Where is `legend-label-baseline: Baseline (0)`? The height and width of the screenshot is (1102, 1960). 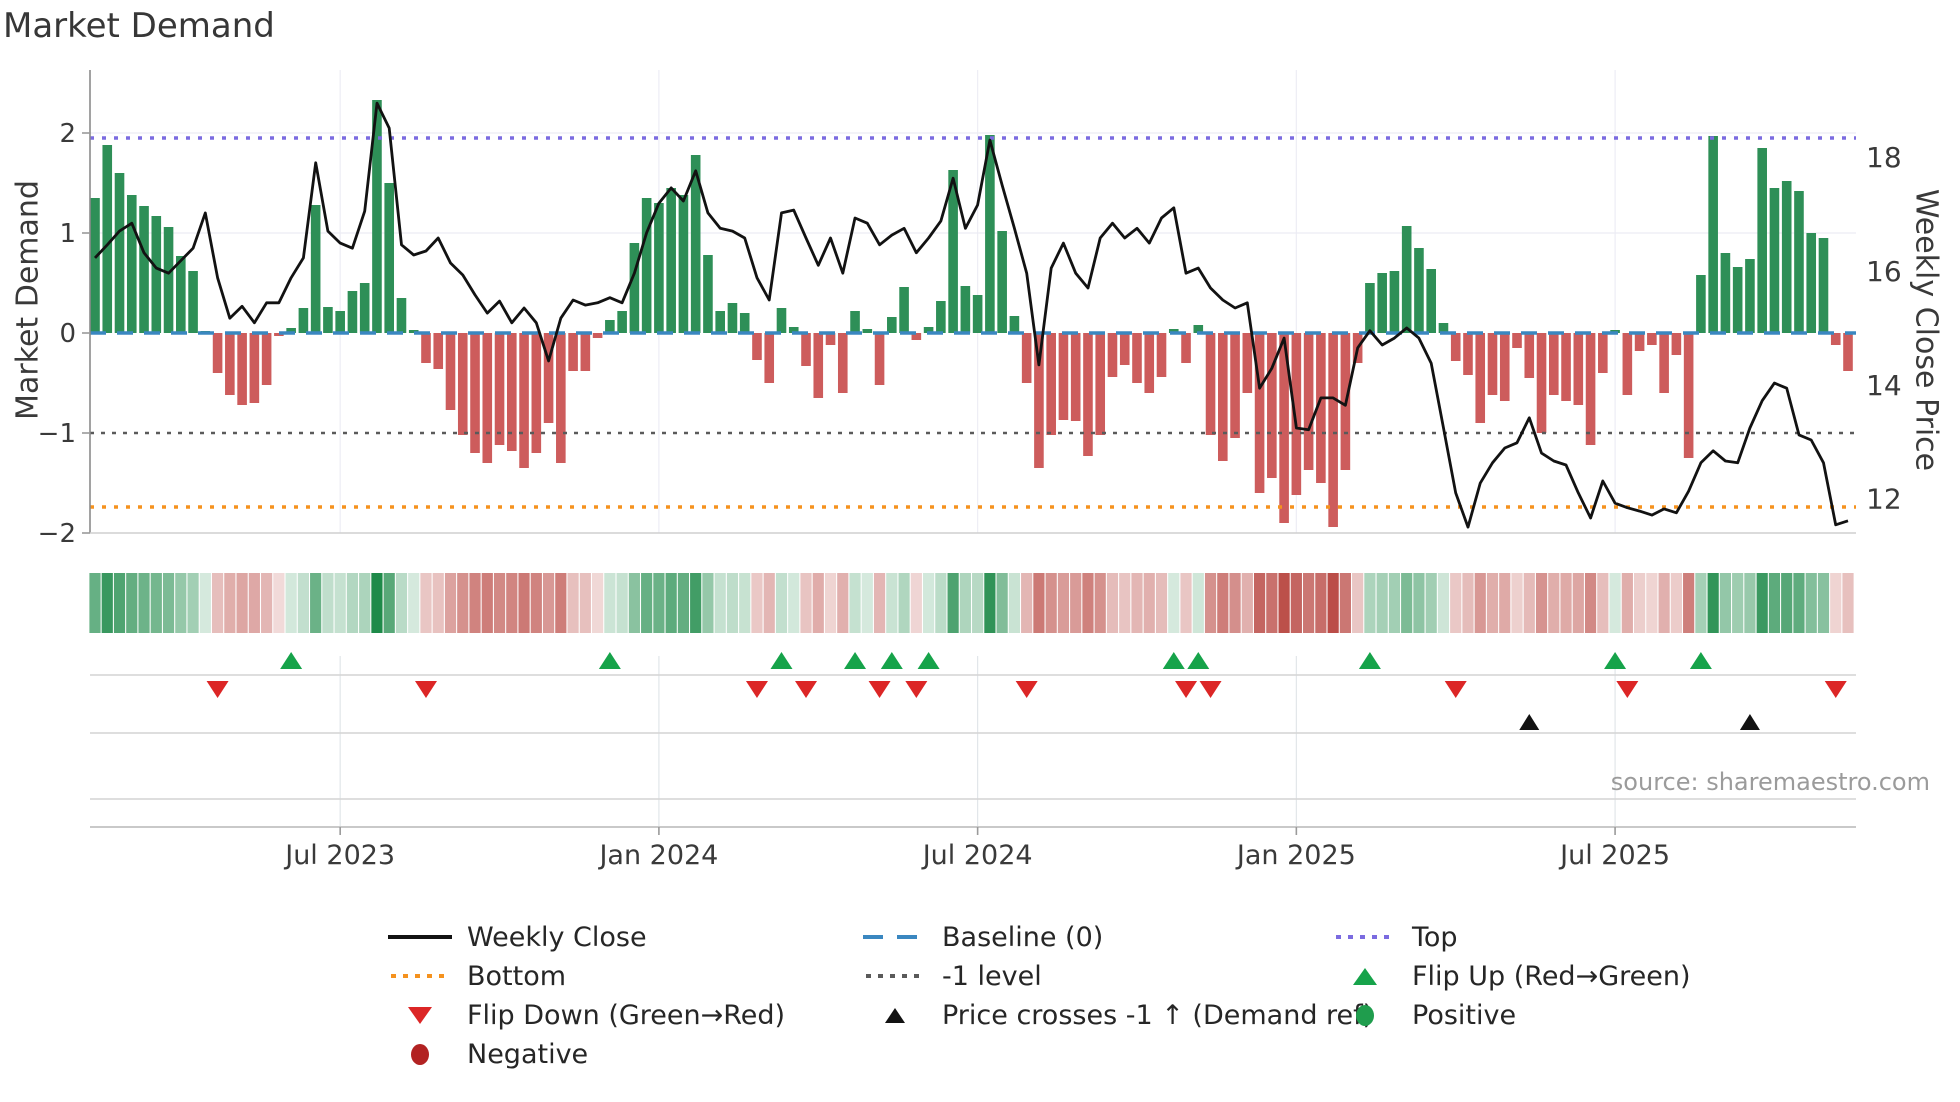
legend-label-baseline: Baseline (0) is located at coordinates (1023, 937).